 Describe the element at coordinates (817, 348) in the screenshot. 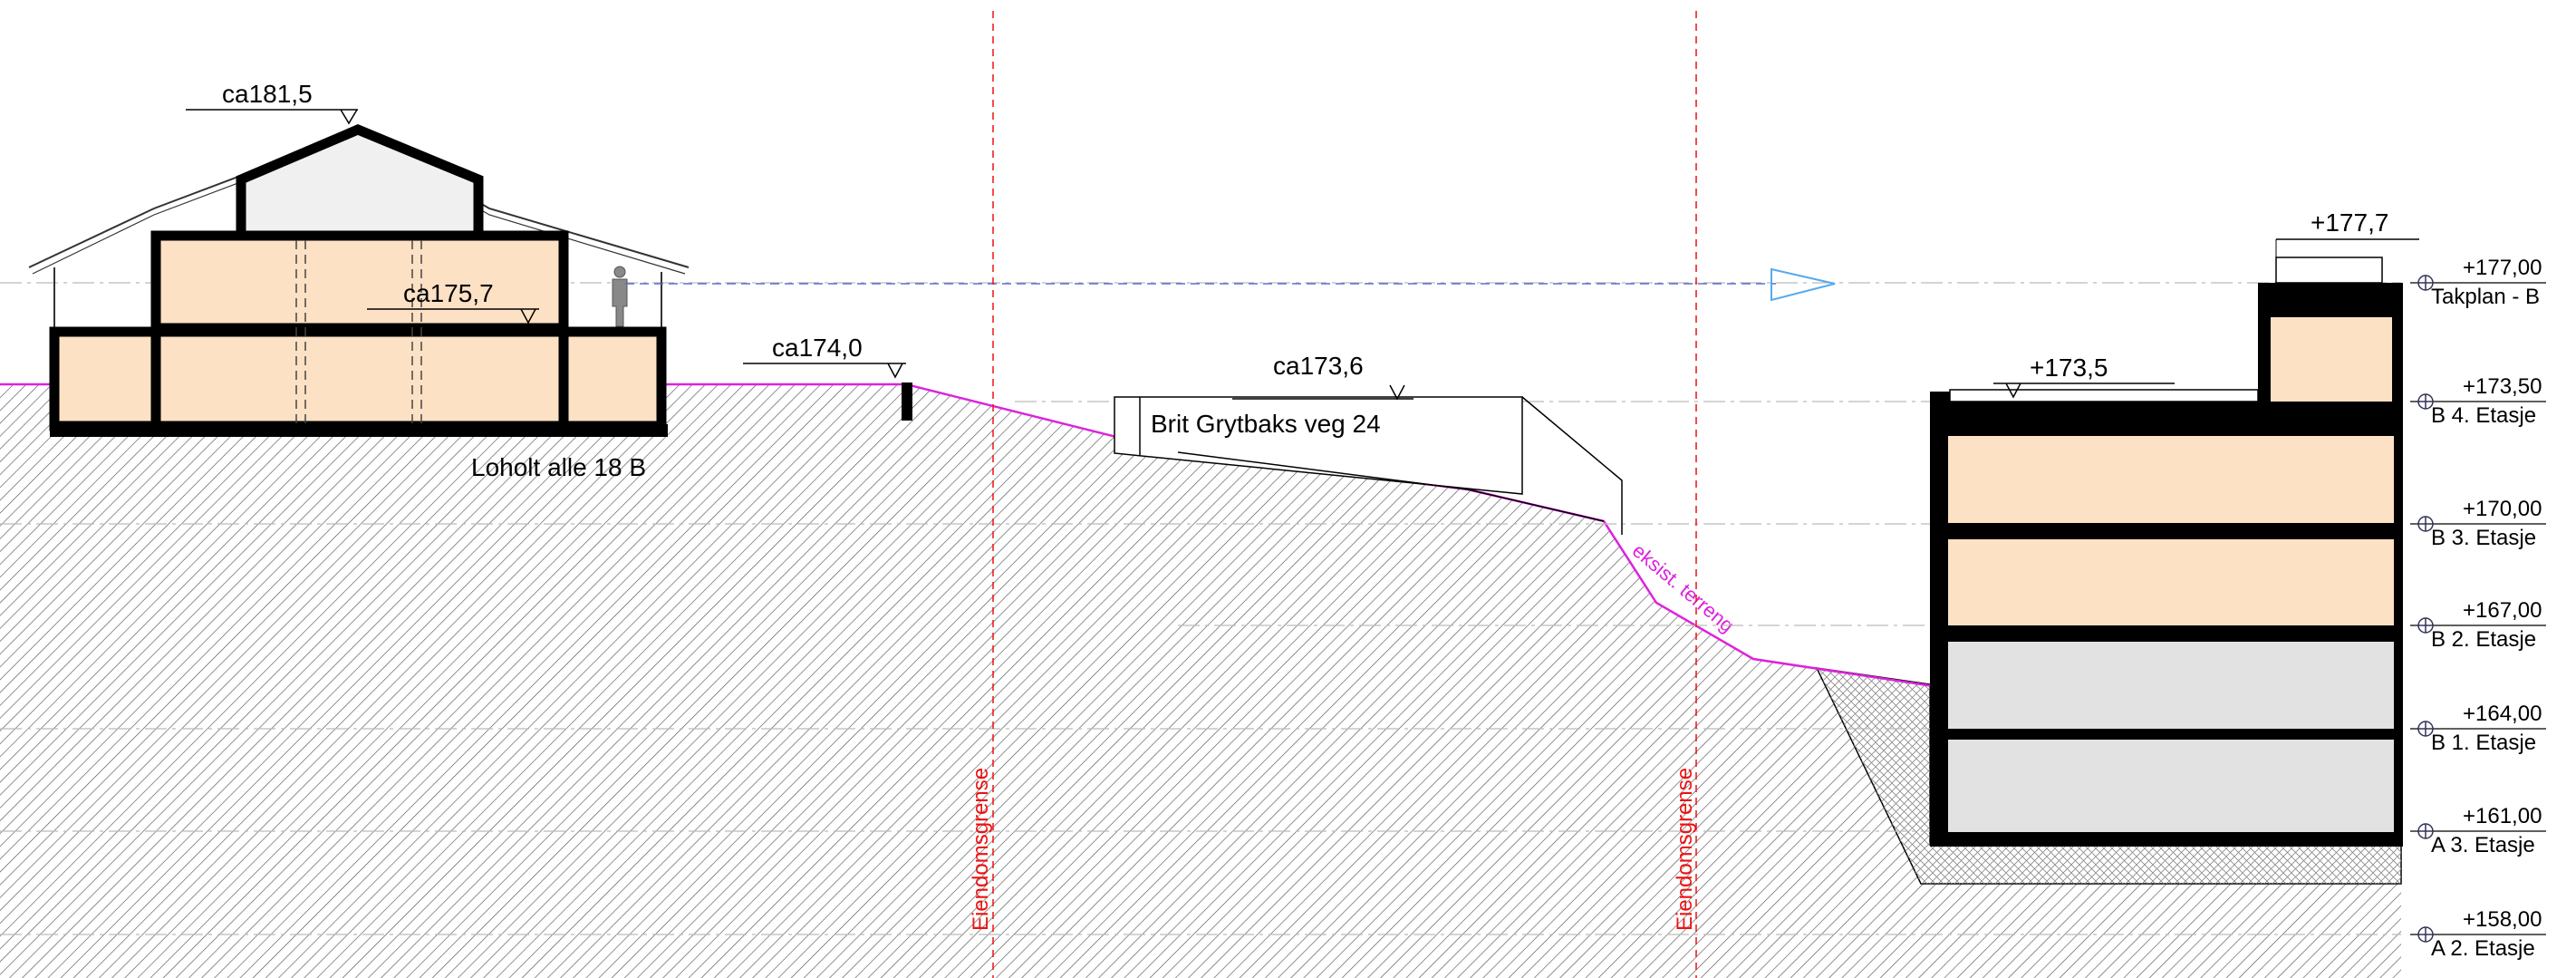

I see `wall-level-label: ca174,0` at that location.